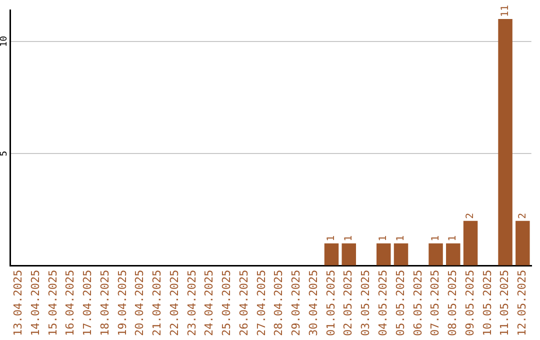 This screenshot has height=340, width=540. Describe the element at coordinates (383, 303) in the screenshot. I see `x-tick-label: 04.05.2025` at that location.